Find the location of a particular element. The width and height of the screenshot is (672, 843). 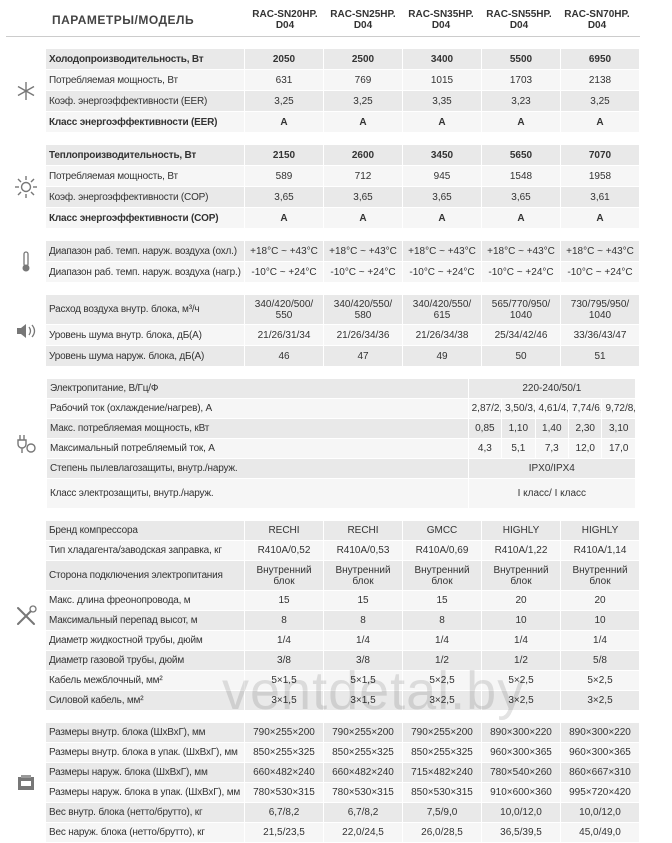

cell-value: 8 is located at coordinates (284, 620).